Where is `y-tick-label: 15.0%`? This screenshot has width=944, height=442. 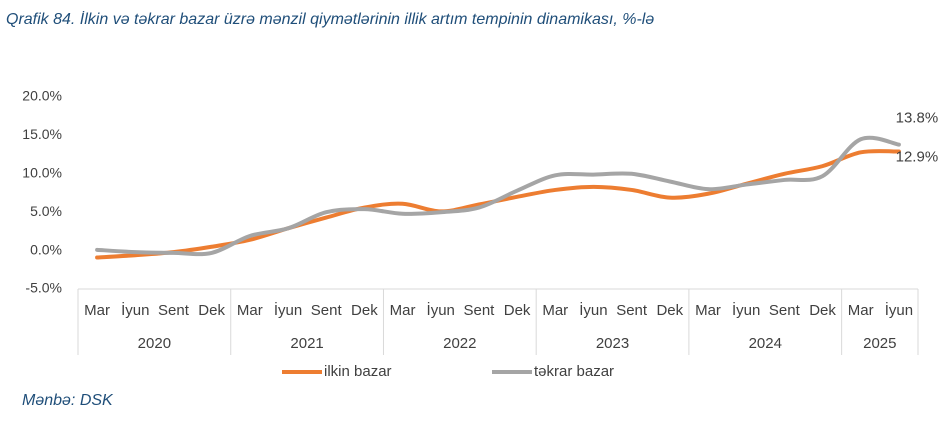
y-tick-label: 15.0% is located at coordinates (42, 134).